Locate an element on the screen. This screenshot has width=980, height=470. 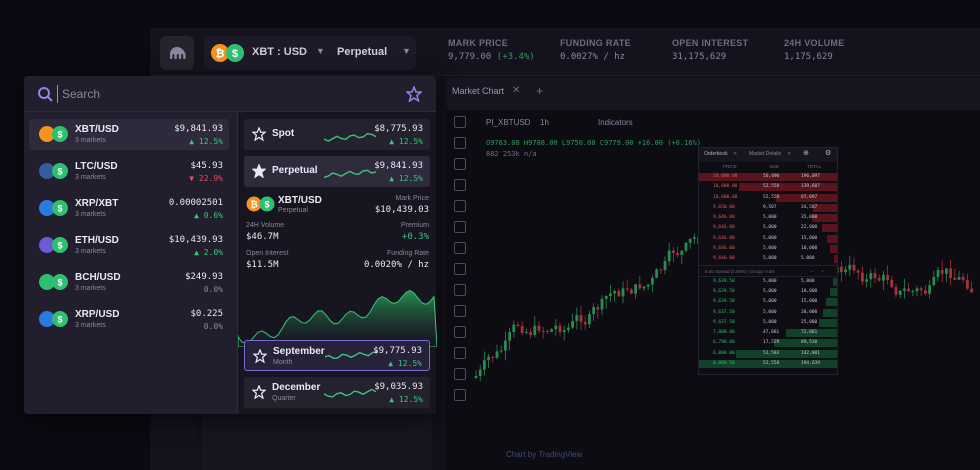
contract-label: Perpetual is located at coordinates (362, 52).